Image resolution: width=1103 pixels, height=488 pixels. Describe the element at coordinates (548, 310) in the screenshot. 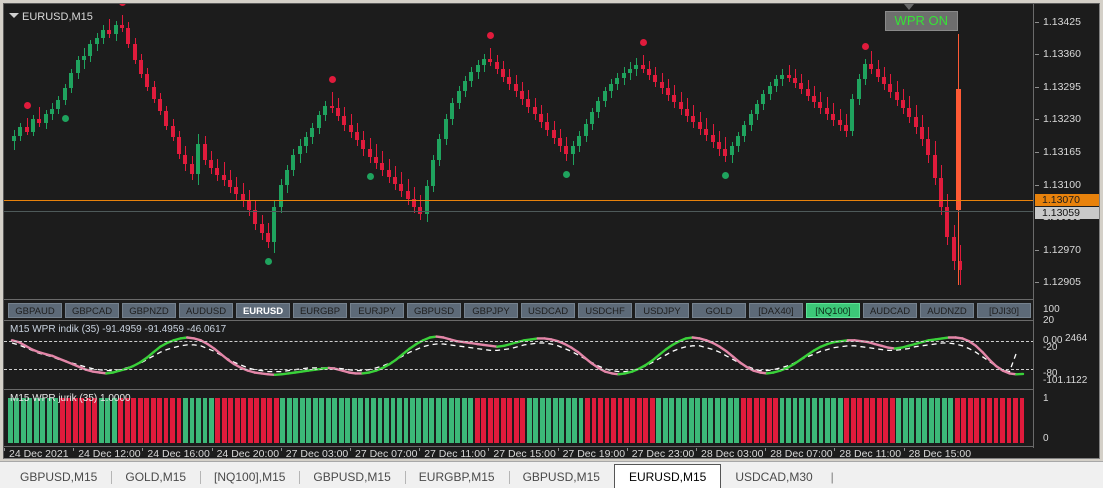

I see `symbol-button-usdcad: USDCAD` at that location.